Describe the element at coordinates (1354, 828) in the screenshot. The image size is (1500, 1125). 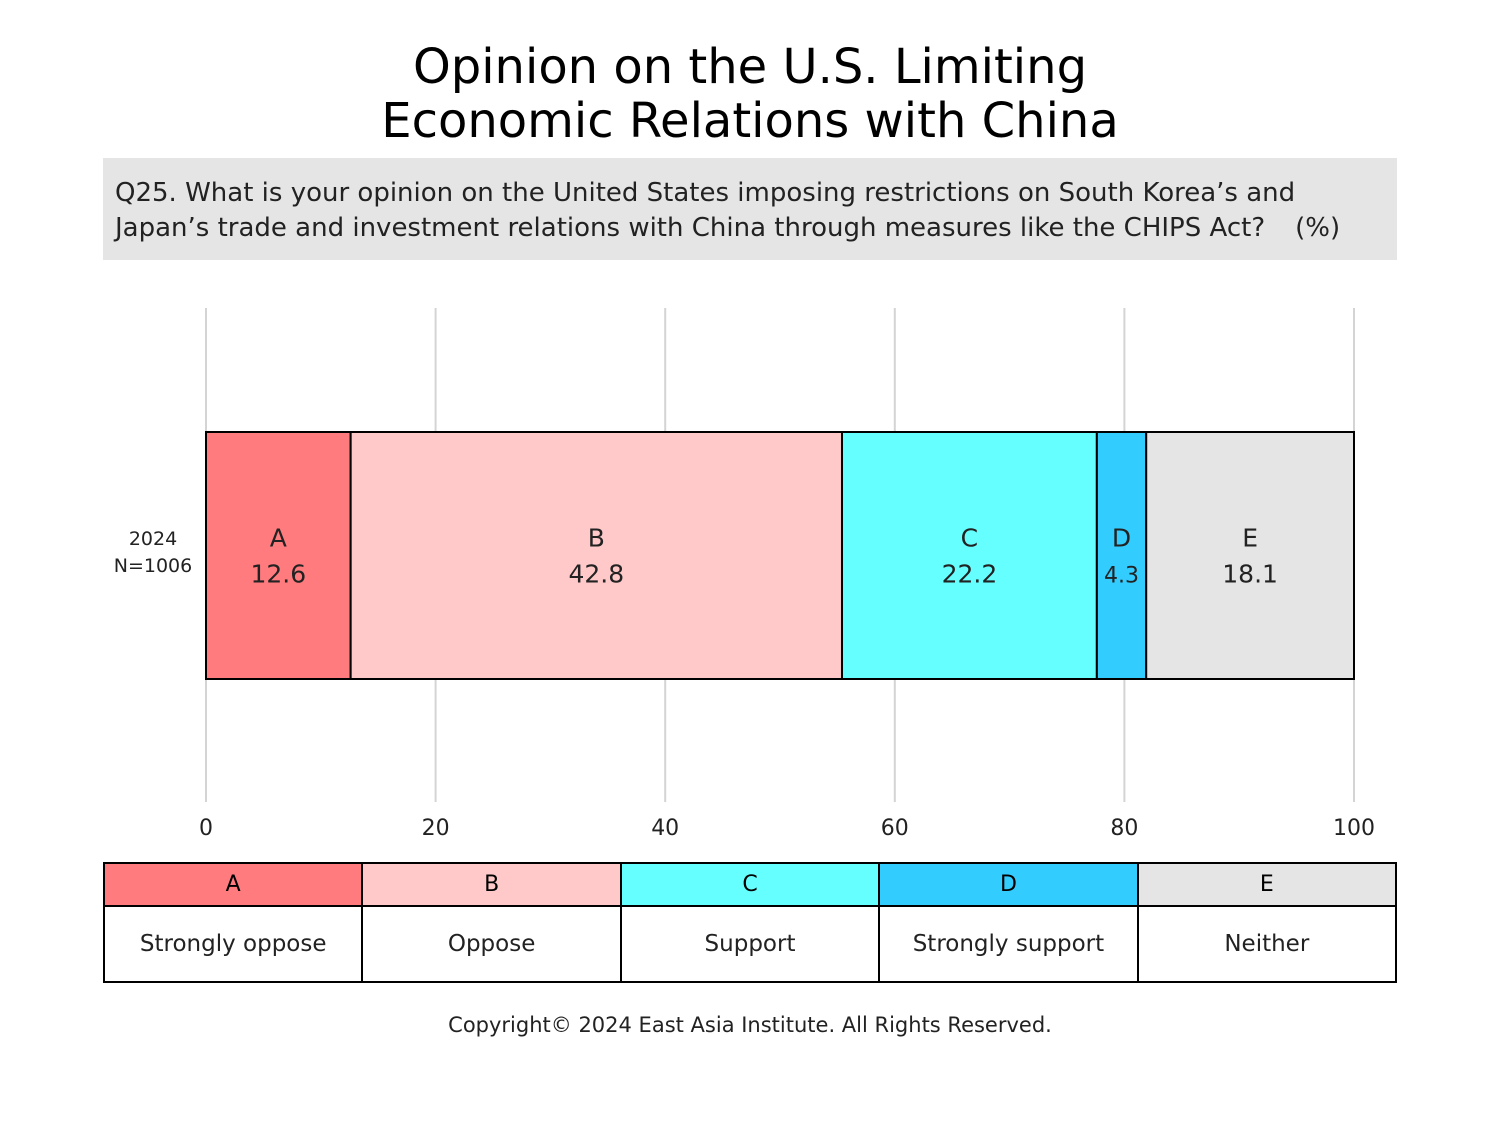
I see `x-tick-label-100: 100` at that location.